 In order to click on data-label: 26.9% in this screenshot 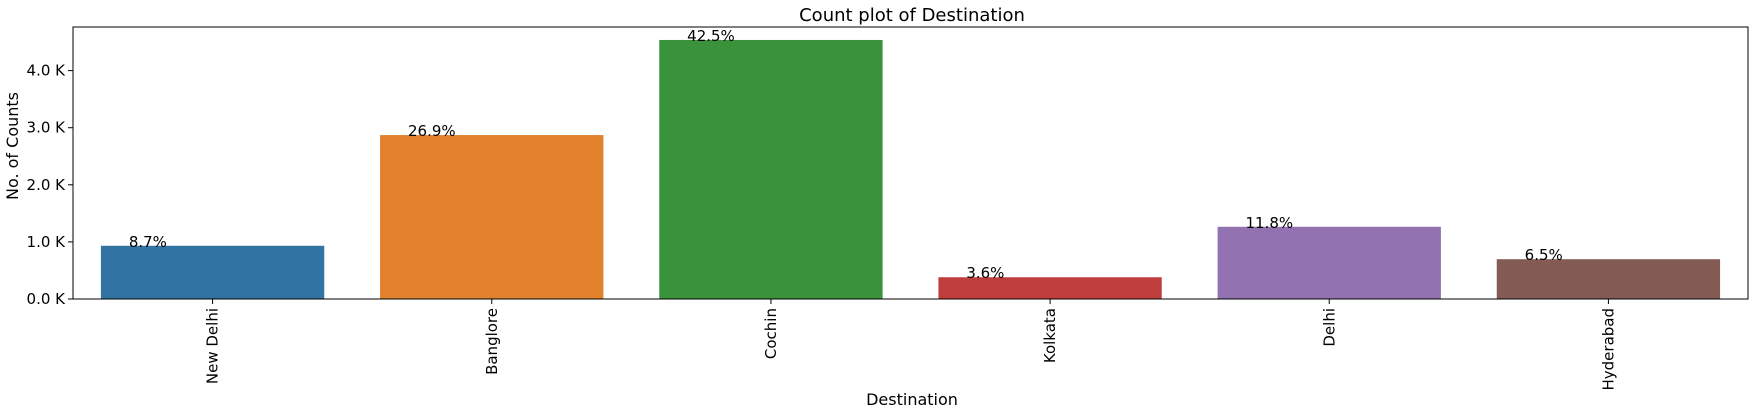, I will do `click(432, 131)`.